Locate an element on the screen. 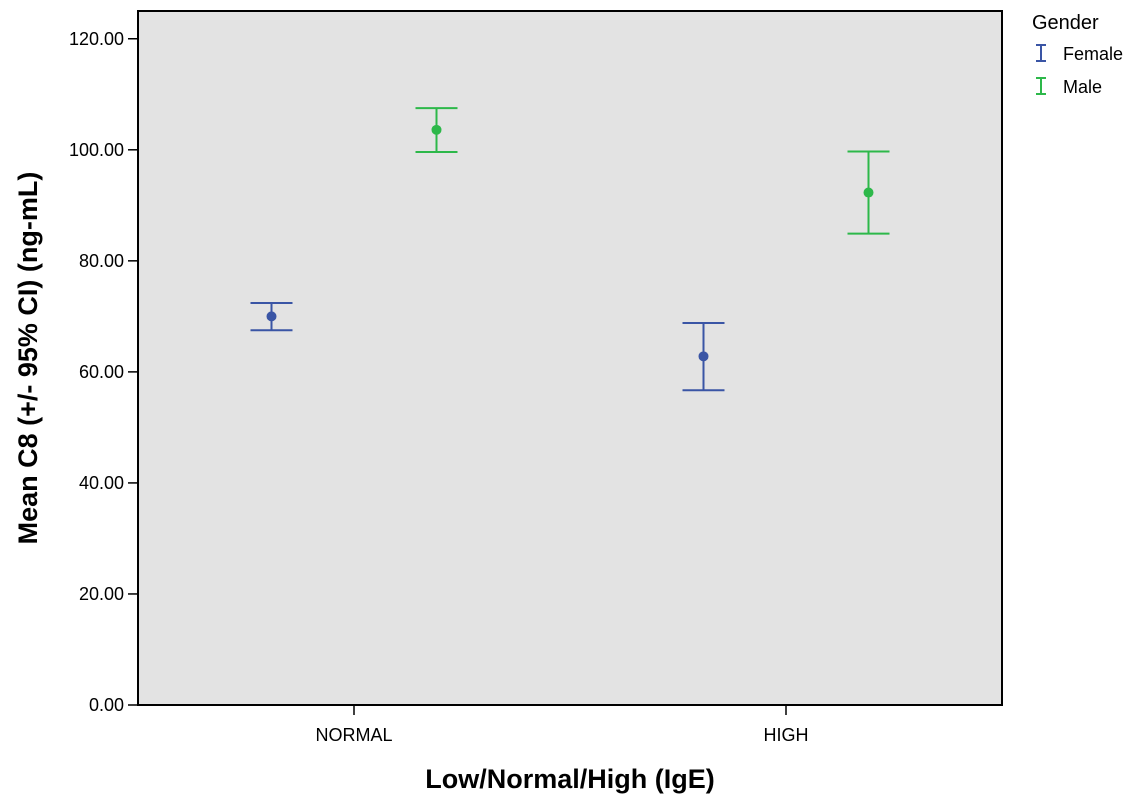 This screenshot has height=796, width=1146. legend-item-female: Female is located at coordinates (1079, 54).